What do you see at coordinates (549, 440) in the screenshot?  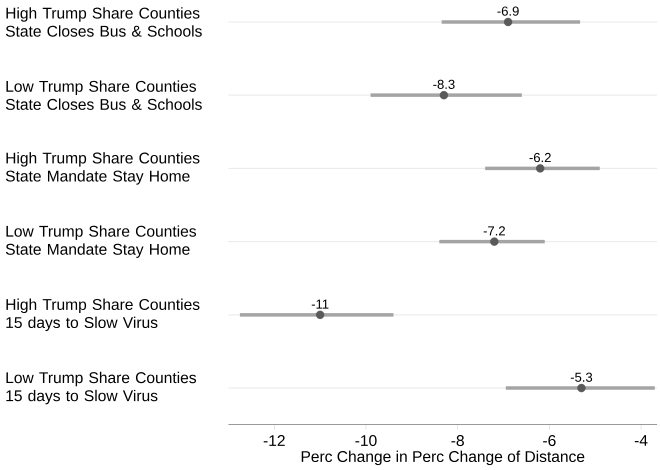 I see `x-tick-label: -6` at bounding box center [549, 440].